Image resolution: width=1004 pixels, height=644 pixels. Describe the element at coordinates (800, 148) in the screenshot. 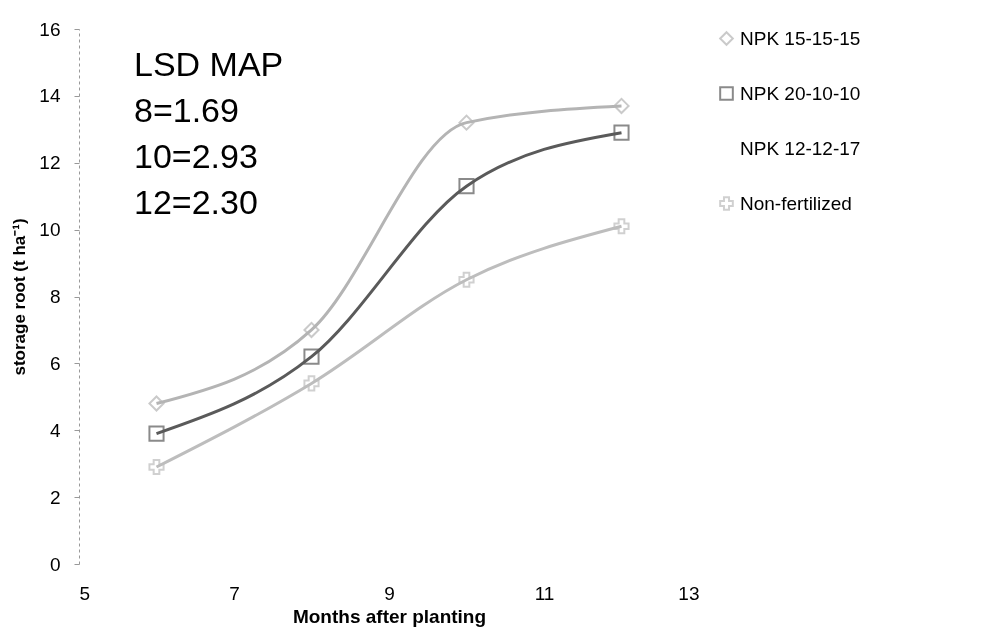

I see `text: NPK 12-12-17` at that location.